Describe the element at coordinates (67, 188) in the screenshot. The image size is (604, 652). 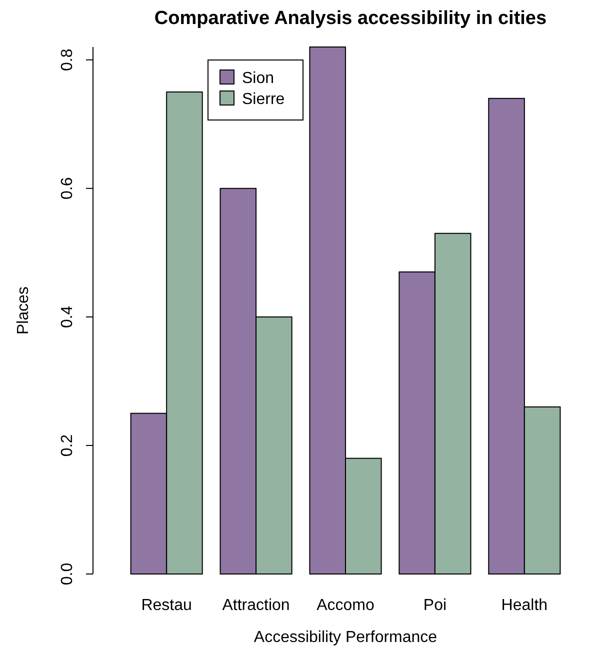
I see `y-tick-label: 0.6` at that location.